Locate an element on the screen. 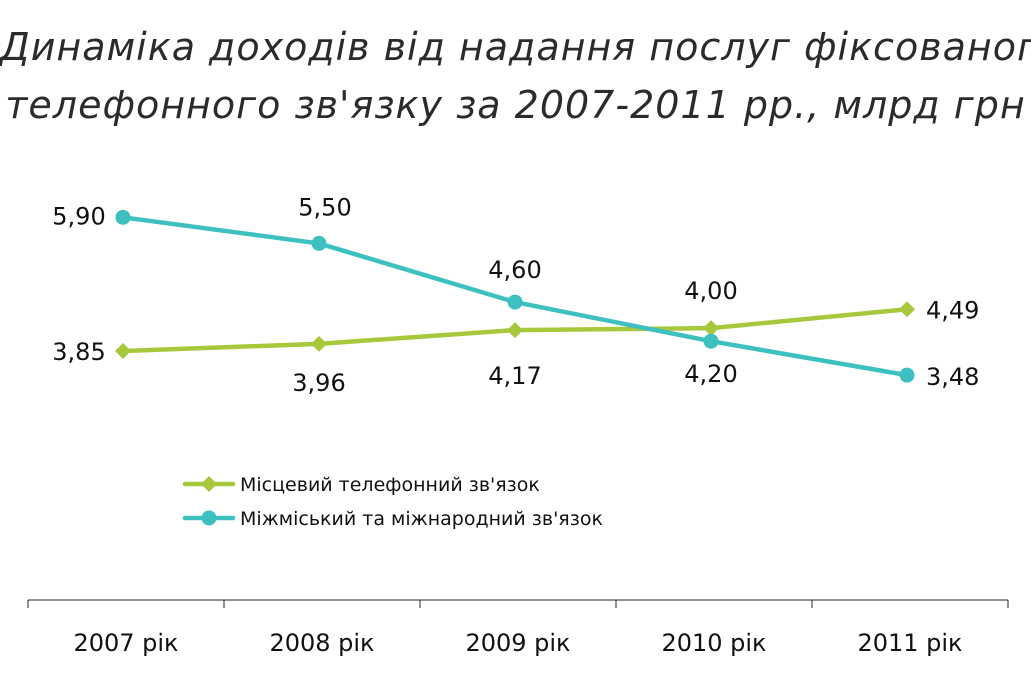  legend-label: Міжміський та міжнародний зв'язок is located at coordinates (421, 519).